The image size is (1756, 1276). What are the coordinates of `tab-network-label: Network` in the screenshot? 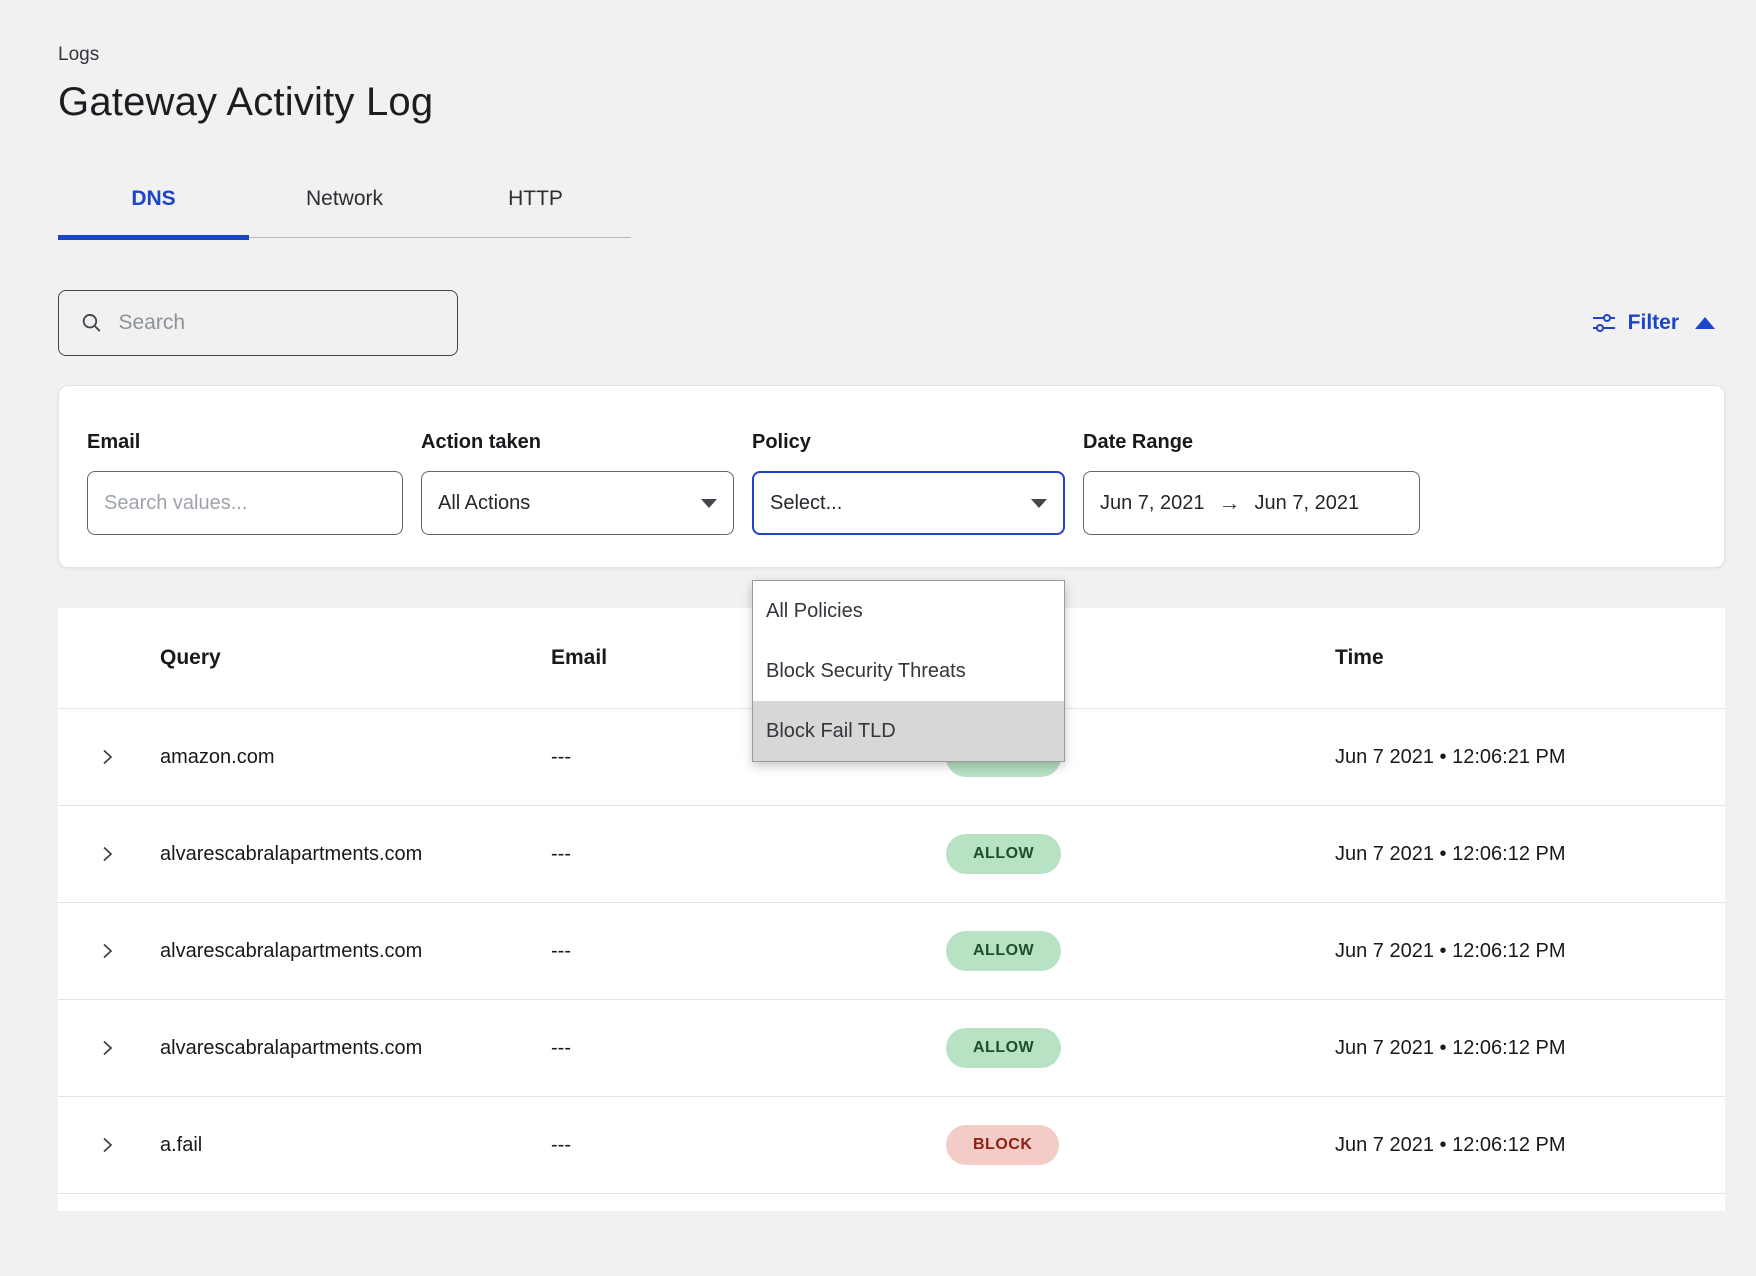 It's located at (344, 198).